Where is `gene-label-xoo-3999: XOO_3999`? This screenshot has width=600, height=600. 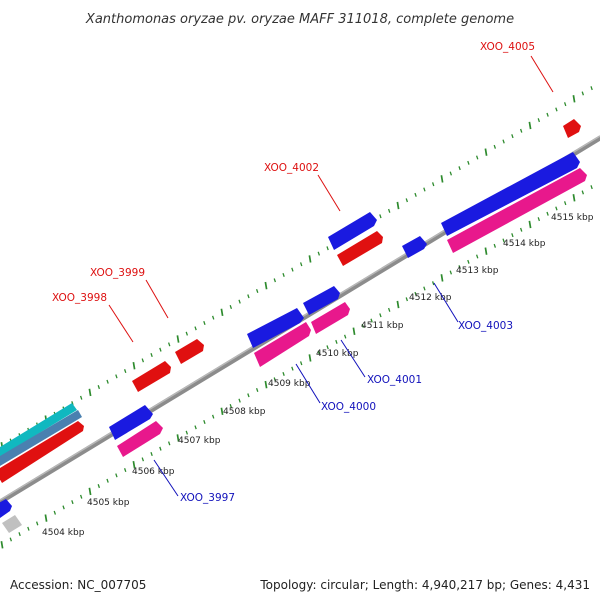
gene-label-xoo-3999: XOO_3999 is located at coordinates (117, 273).